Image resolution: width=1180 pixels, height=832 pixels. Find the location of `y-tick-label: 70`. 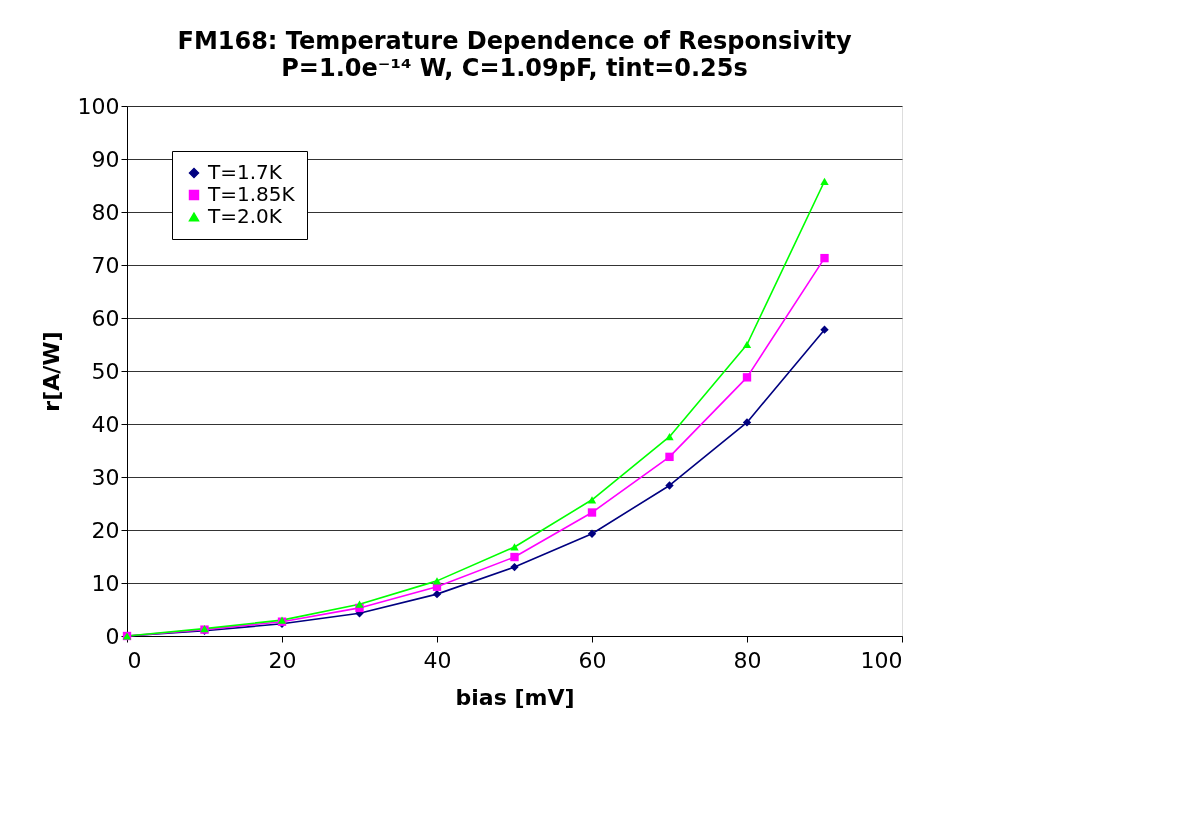

y-tick-label: 70 is located at coordinates (105, 265).